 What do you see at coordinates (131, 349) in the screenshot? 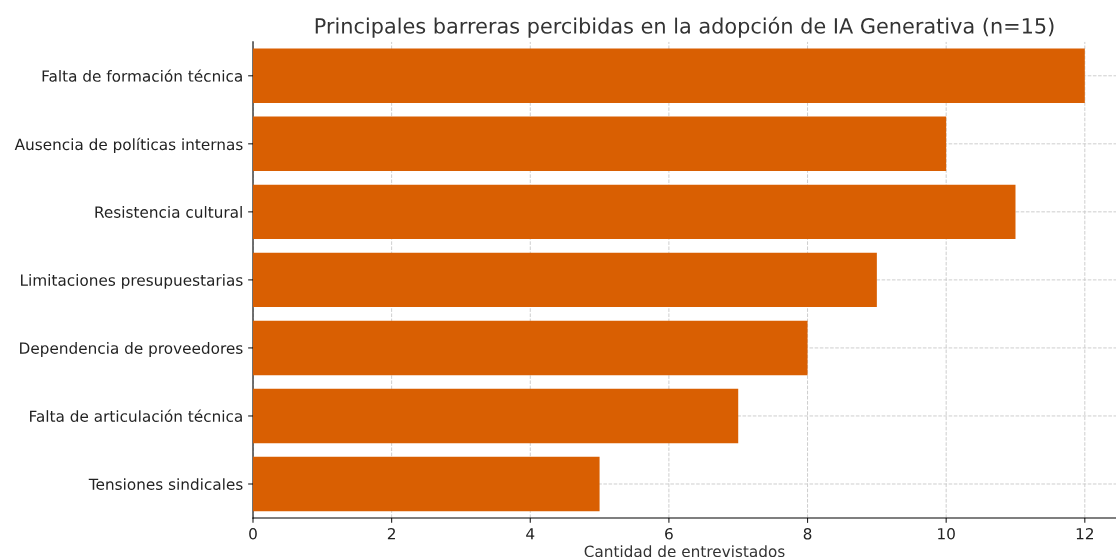
I see `y-tick-label: Dependencia de proveedores` at bounding box center [131, 349].